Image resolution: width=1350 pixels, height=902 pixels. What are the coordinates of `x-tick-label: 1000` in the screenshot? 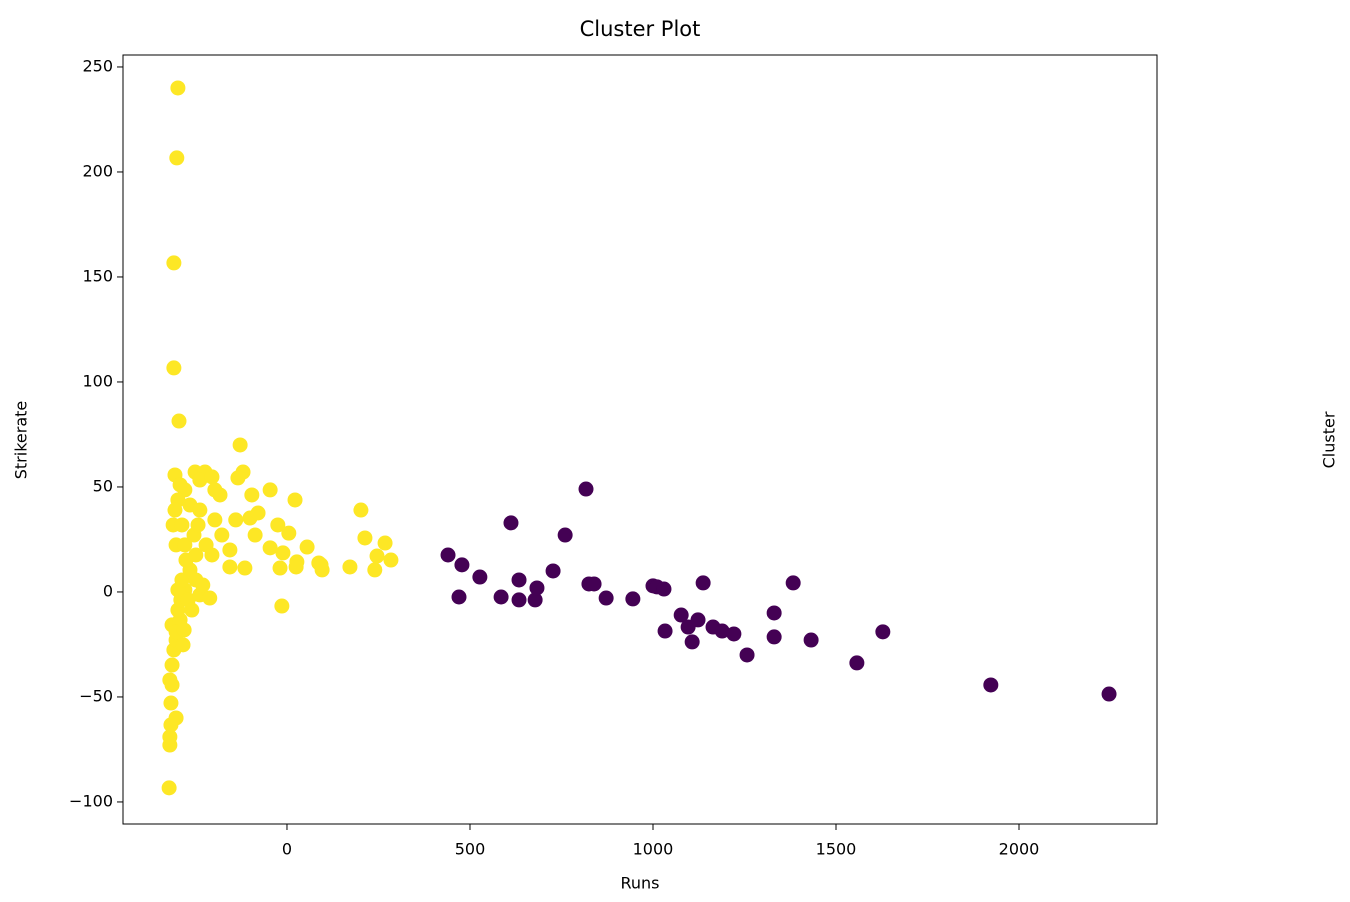 It's located at (653, 849).